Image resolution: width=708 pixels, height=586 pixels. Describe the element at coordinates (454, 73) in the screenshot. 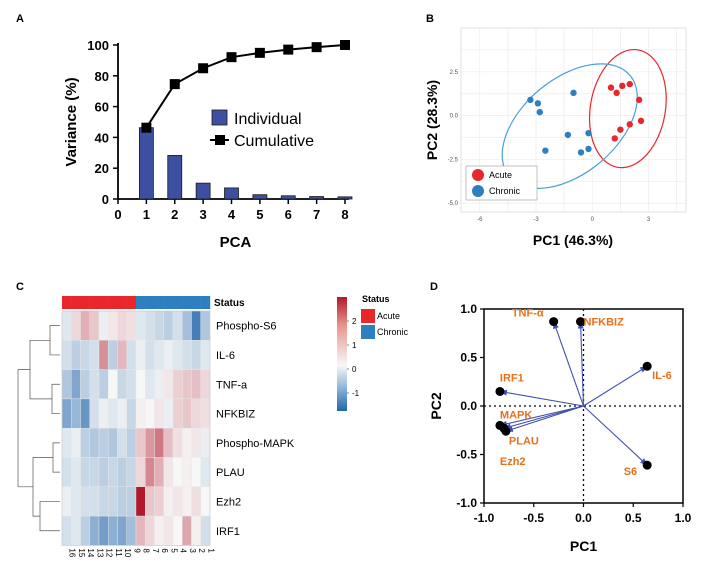

I see `y-tick-label: 2.5` at that location.